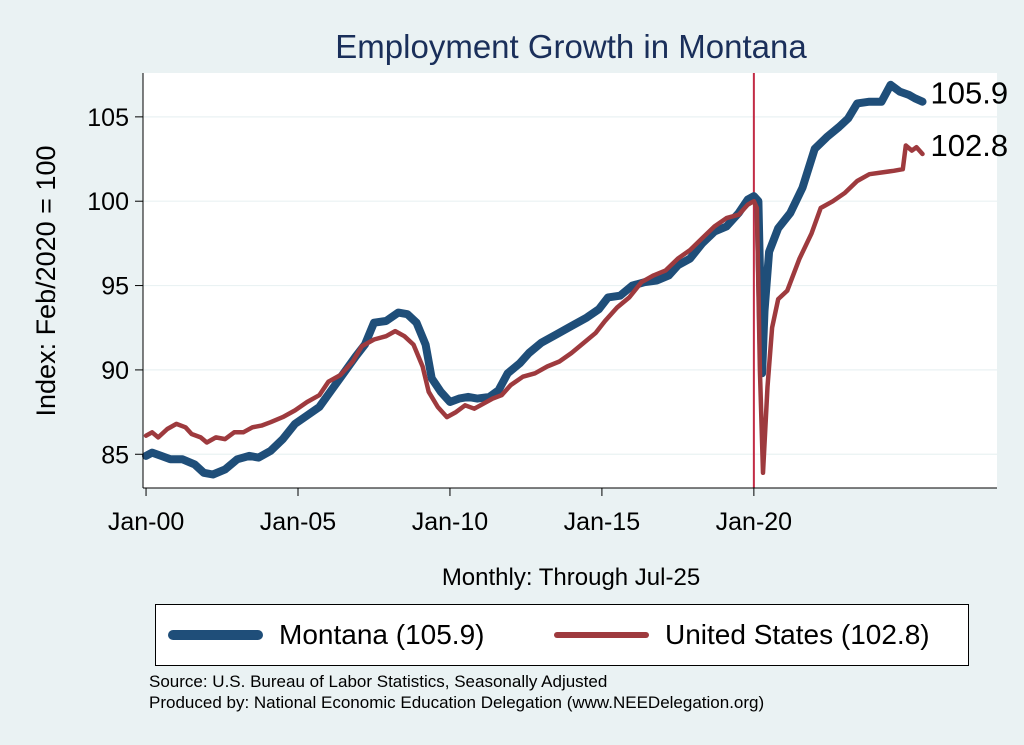  Describe the element at coordinates (298, 522) in the screenshot. I see `x-tick-label: Jan-05` at that location.